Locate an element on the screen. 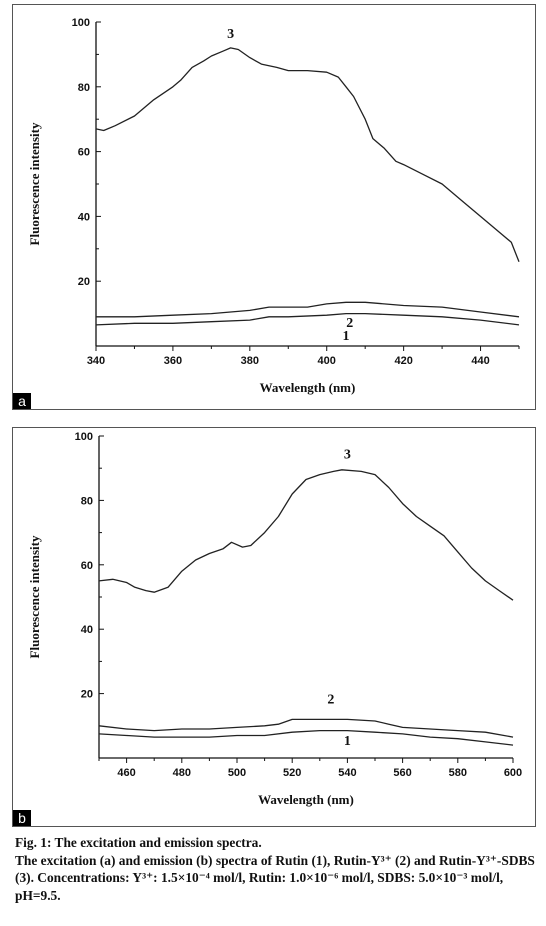  x-tick-label: 380 is located at coordinates (250, 361).